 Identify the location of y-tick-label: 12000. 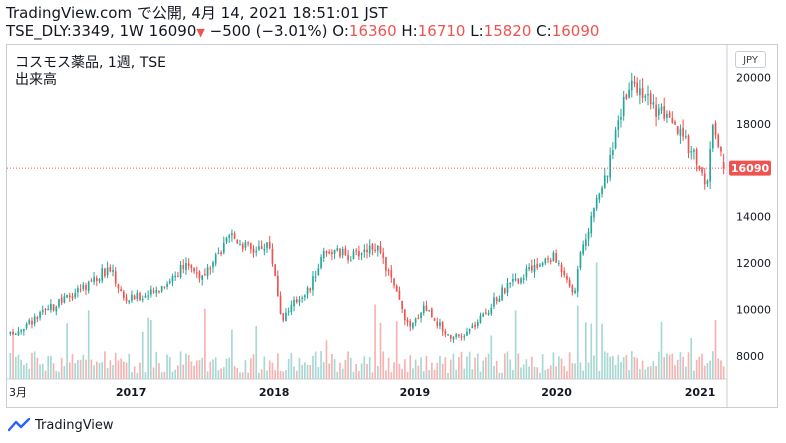
(753, 263).